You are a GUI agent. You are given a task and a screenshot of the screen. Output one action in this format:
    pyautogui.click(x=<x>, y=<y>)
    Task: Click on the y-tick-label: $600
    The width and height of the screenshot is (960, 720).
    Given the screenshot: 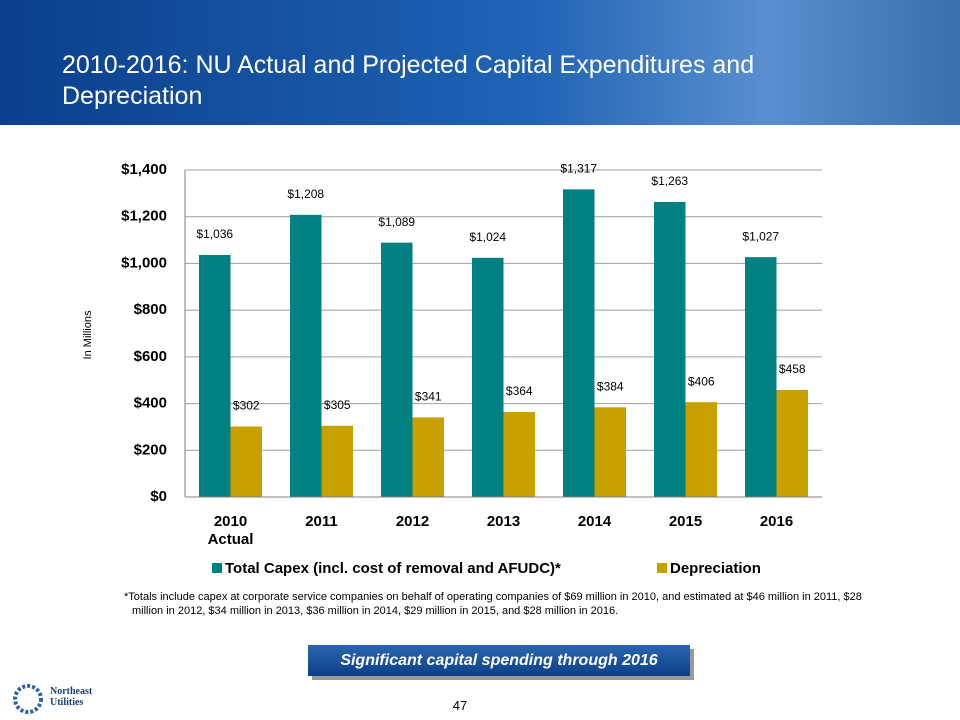 What is the action you would take?
    pyautogui.click(x=150, y=356)
    